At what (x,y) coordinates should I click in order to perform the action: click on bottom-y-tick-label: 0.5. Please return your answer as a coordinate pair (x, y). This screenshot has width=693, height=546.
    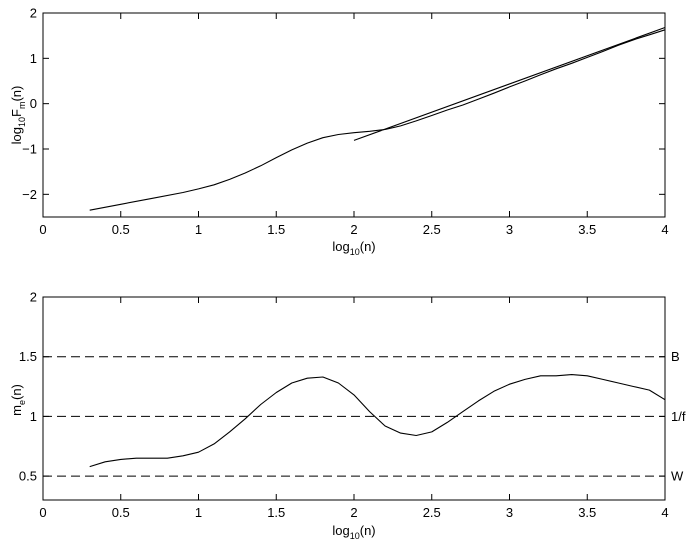
    Looking at the image, I should click on (28, 476).